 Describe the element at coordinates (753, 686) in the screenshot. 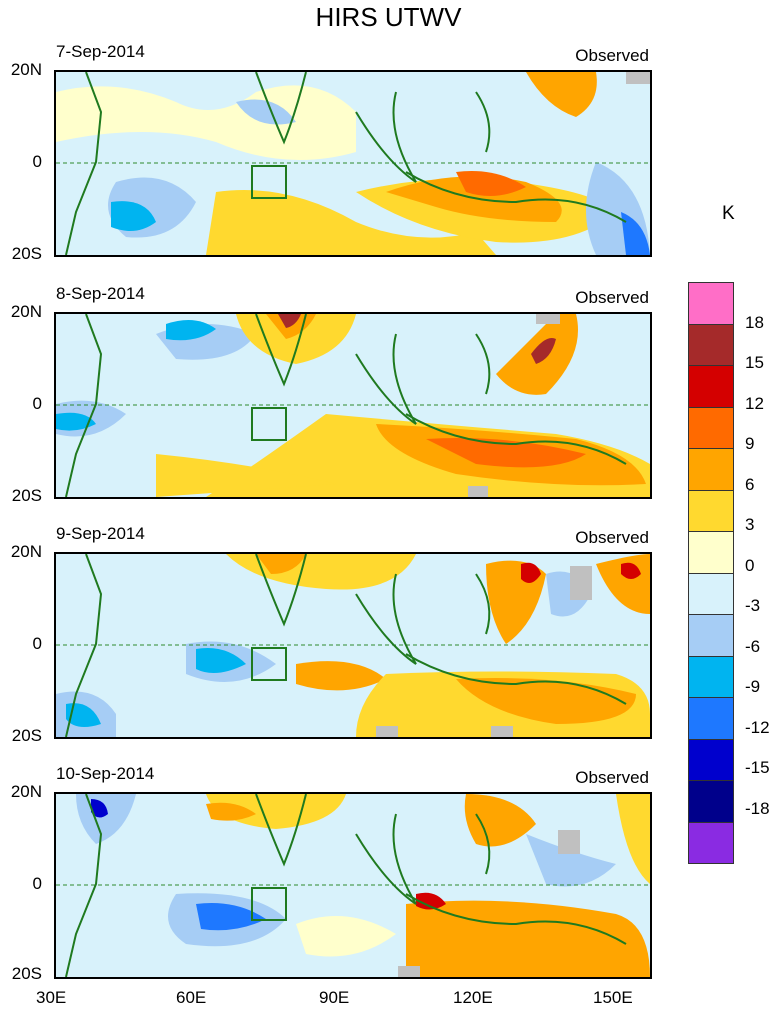

I see `colorbar-label: -9` at that location.